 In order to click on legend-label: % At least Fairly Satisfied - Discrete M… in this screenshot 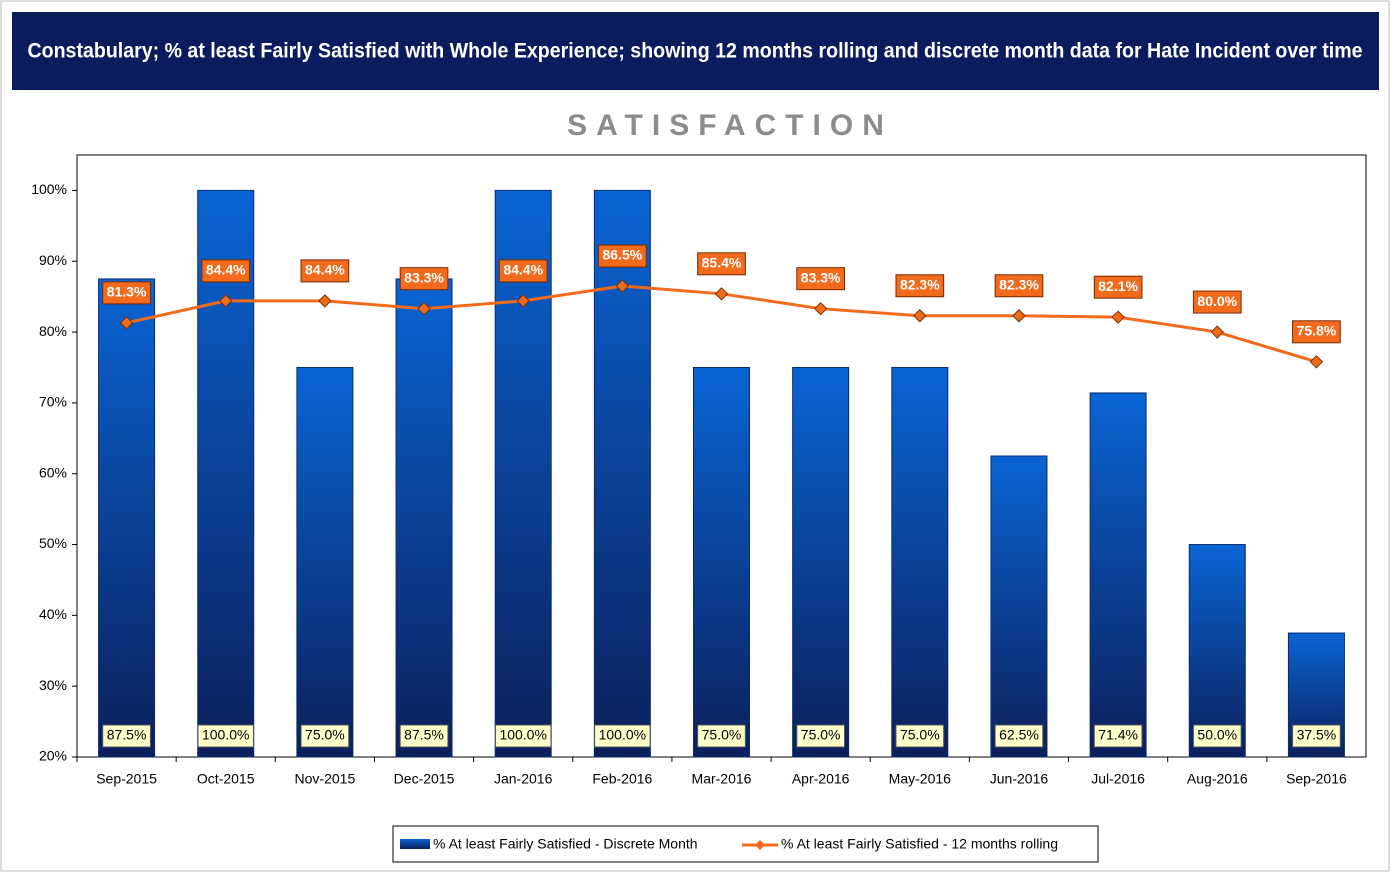, I will do `click(565, 844)`.